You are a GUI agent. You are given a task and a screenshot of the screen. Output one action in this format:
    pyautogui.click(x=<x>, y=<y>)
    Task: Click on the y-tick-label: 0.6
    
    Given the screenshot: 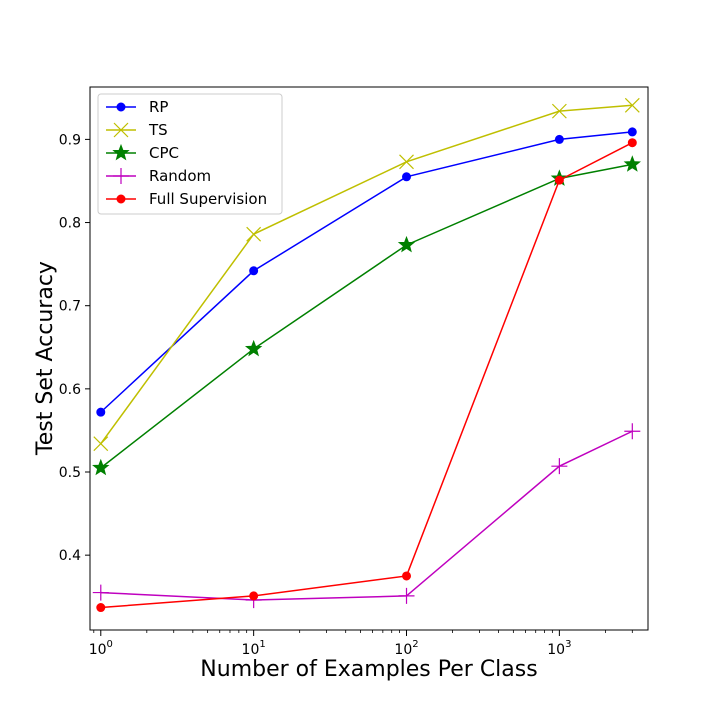 What is the action you would take?
    pyautogui.click(x=70, y=390)
    